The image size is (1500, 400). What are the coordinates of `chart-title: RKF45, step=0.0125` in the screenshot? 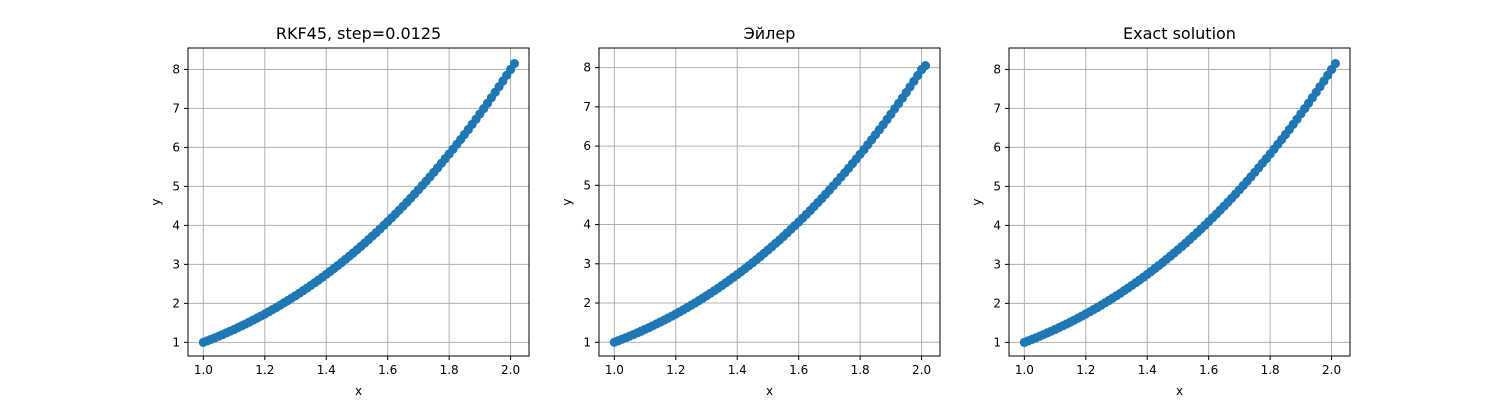 It's located at (358, 33).